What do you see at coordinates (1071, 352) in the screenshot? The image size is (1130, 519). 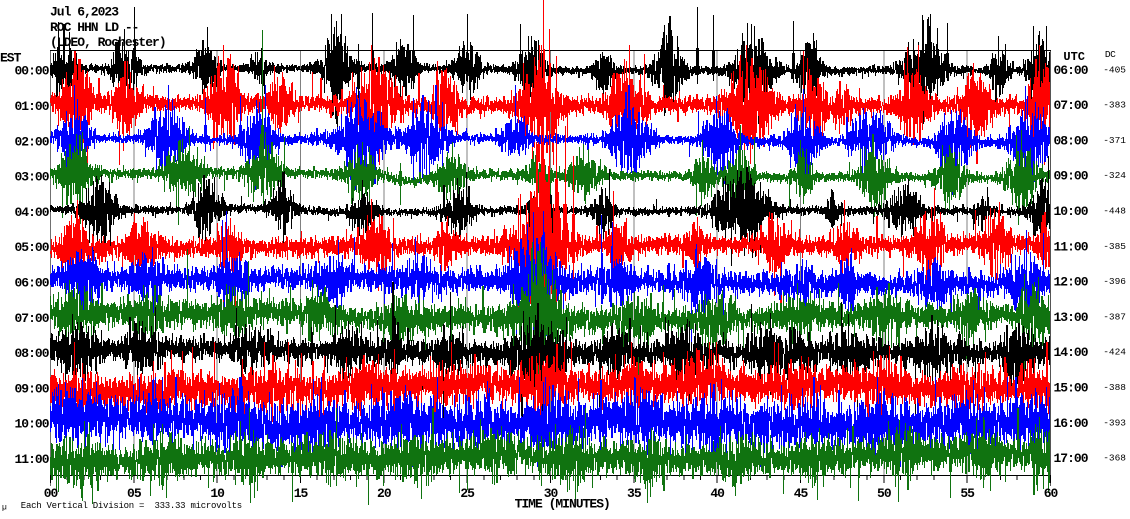 I see `svg-text: 14:00` at bounding box center [1071, 352].